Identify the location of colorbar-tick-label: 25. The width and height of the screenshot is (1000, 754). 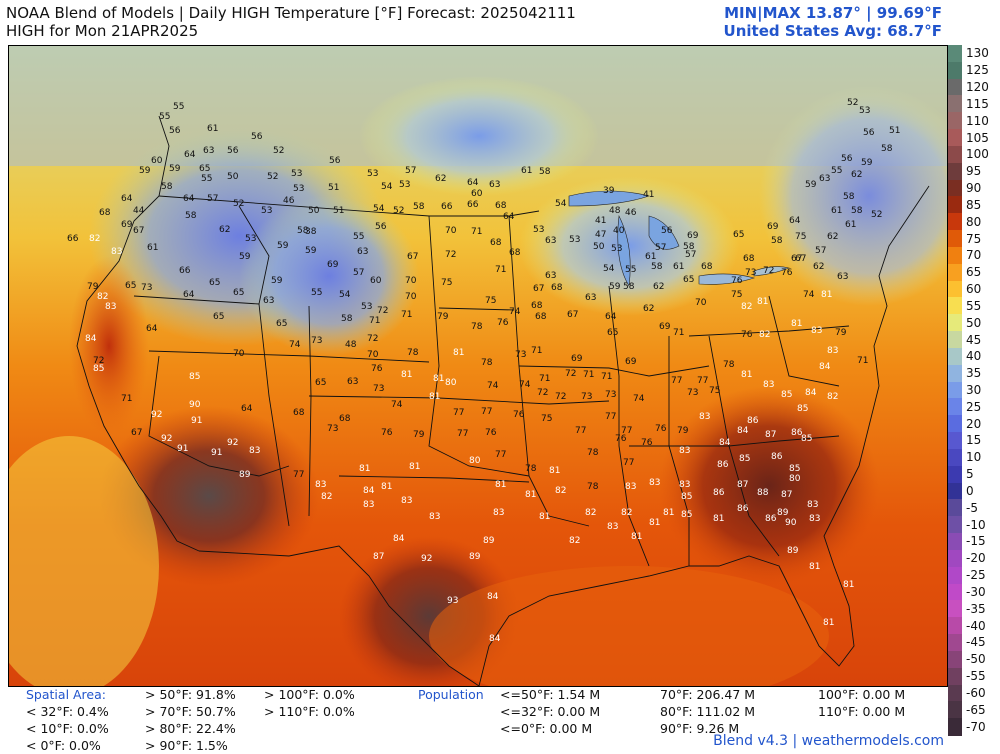
(974, 406).